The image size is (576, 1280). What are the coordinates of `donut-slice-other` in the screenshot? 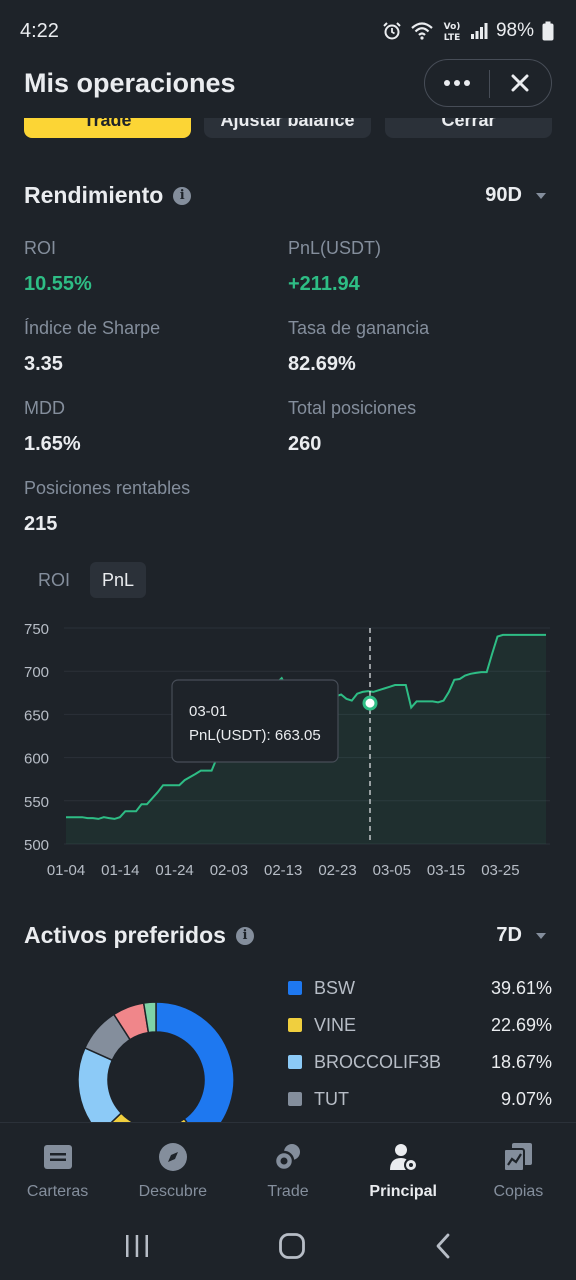 It's located at (149, 1017).